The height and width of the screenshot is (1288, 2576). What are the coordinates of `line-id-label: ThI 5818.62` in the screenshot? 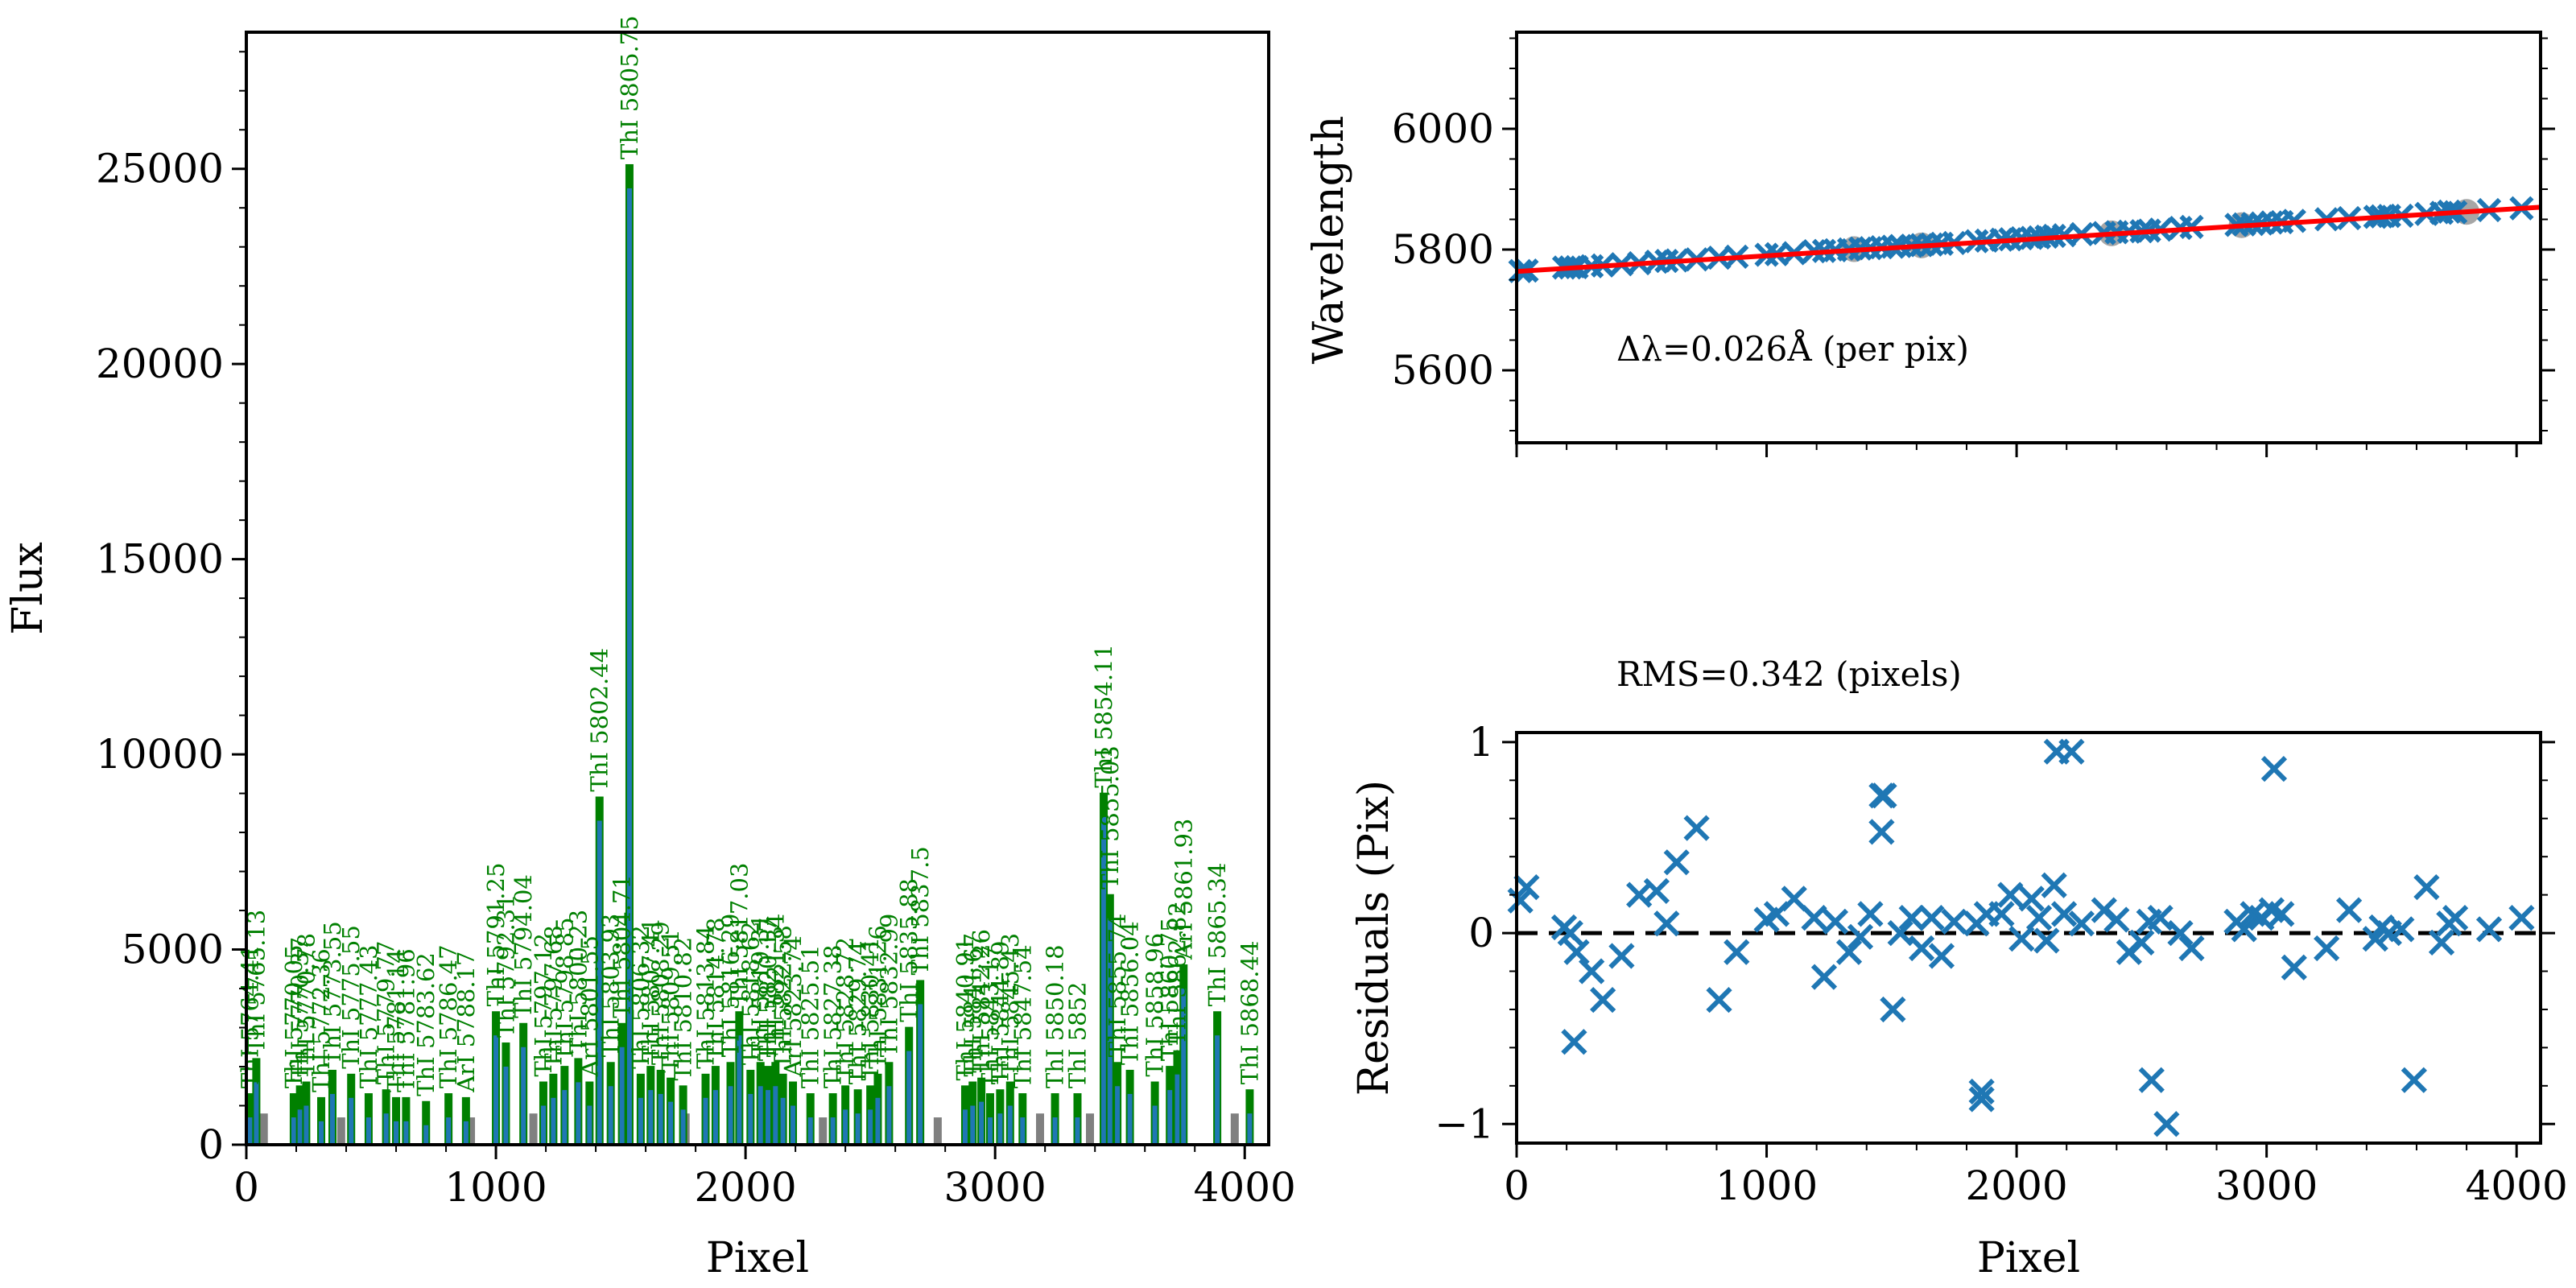 It's located at (750, 993).